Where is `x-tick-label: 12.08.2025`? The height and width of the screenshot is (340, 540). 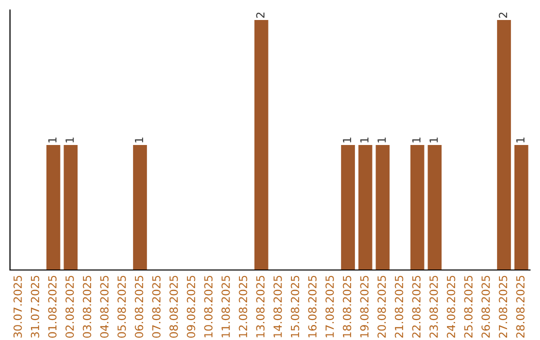
x-tick-label: 12.08.2025 is located at coordinates (243, 307).